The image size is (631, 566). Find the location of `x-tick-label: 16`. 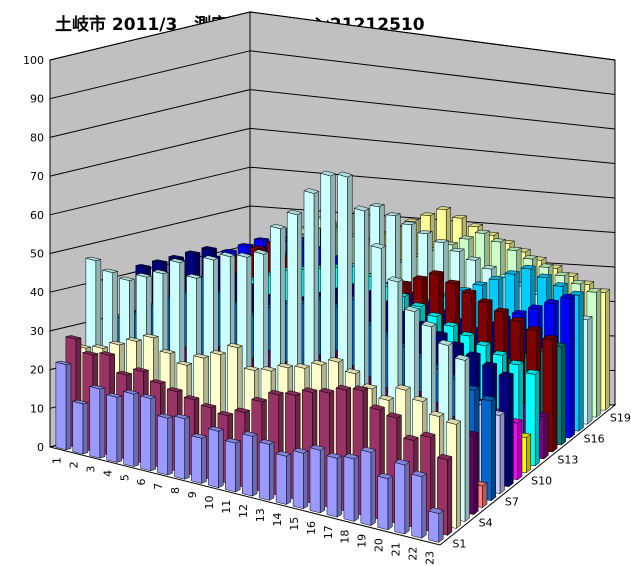

x-tick-label: 16 is located at coordinates (311, 528).